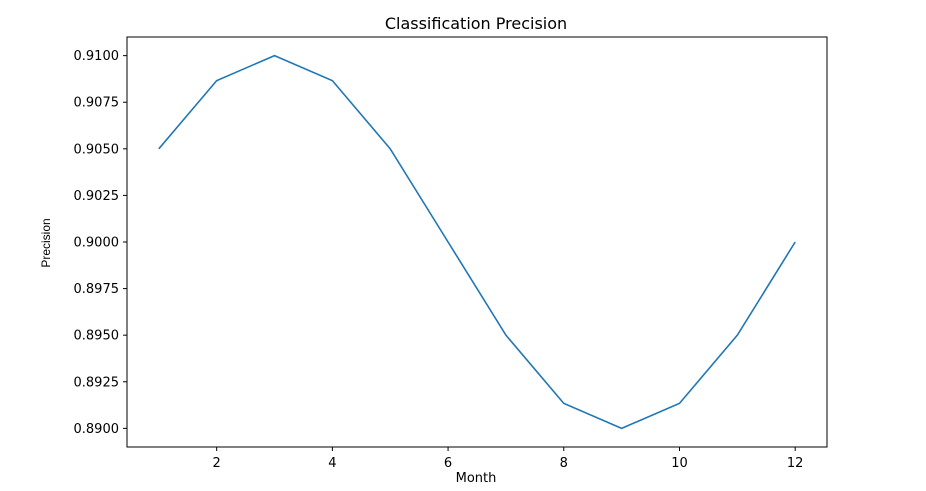 This screenshot has width=926, height=491. Describe the element at coordinates (679, 463) in the screenshot. I see `x-tick-label: 10` at that location.